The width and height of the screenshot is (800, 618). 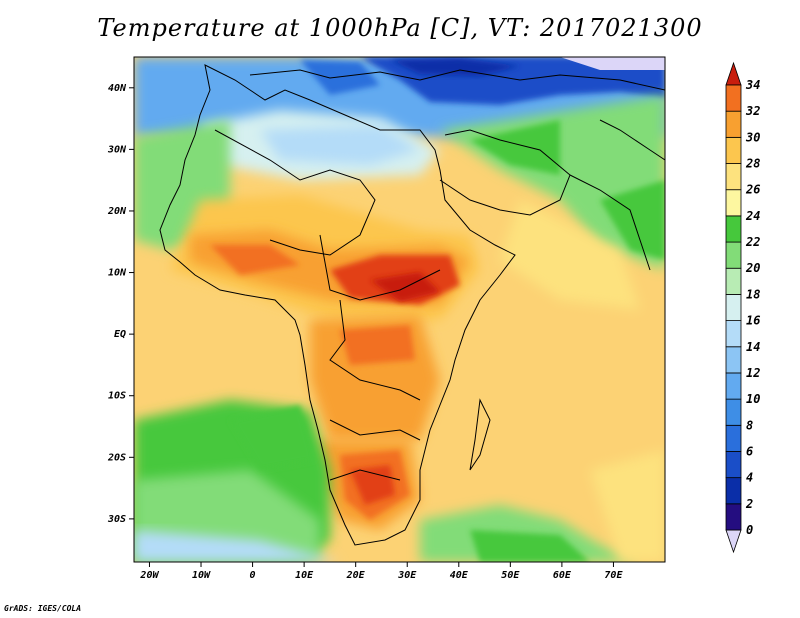 I want to click on lon-tick-label: 20W, so click(x=149, y=575).